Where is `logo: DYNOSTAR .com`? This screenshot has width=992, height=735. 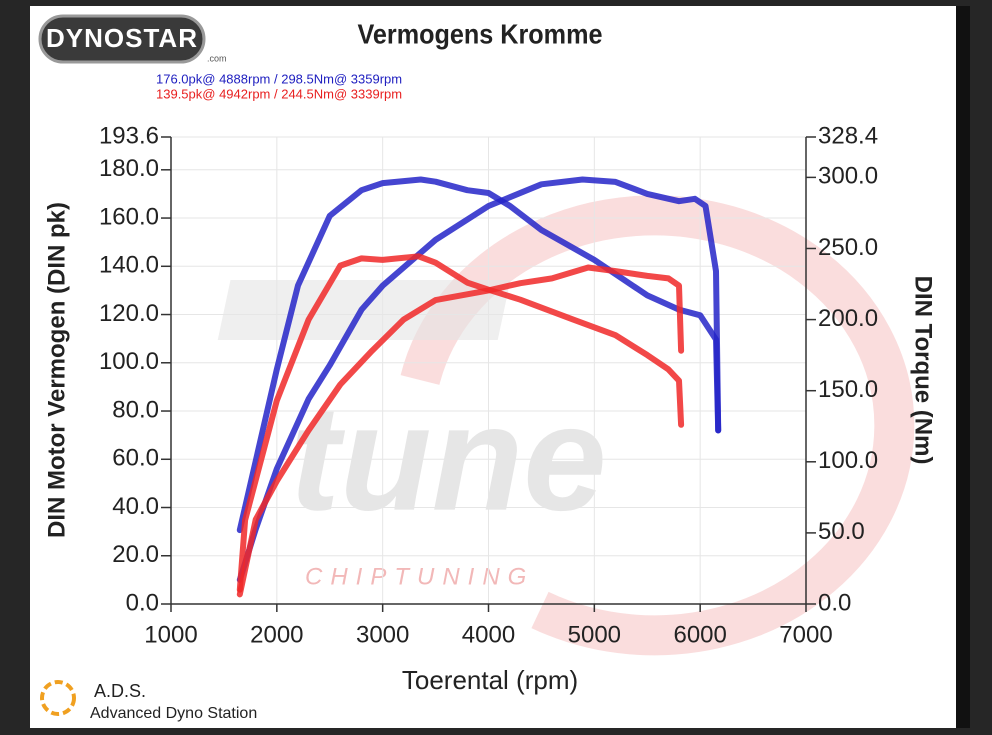 logo: DYNOSTAR .com is located at coordinates (132, 39).